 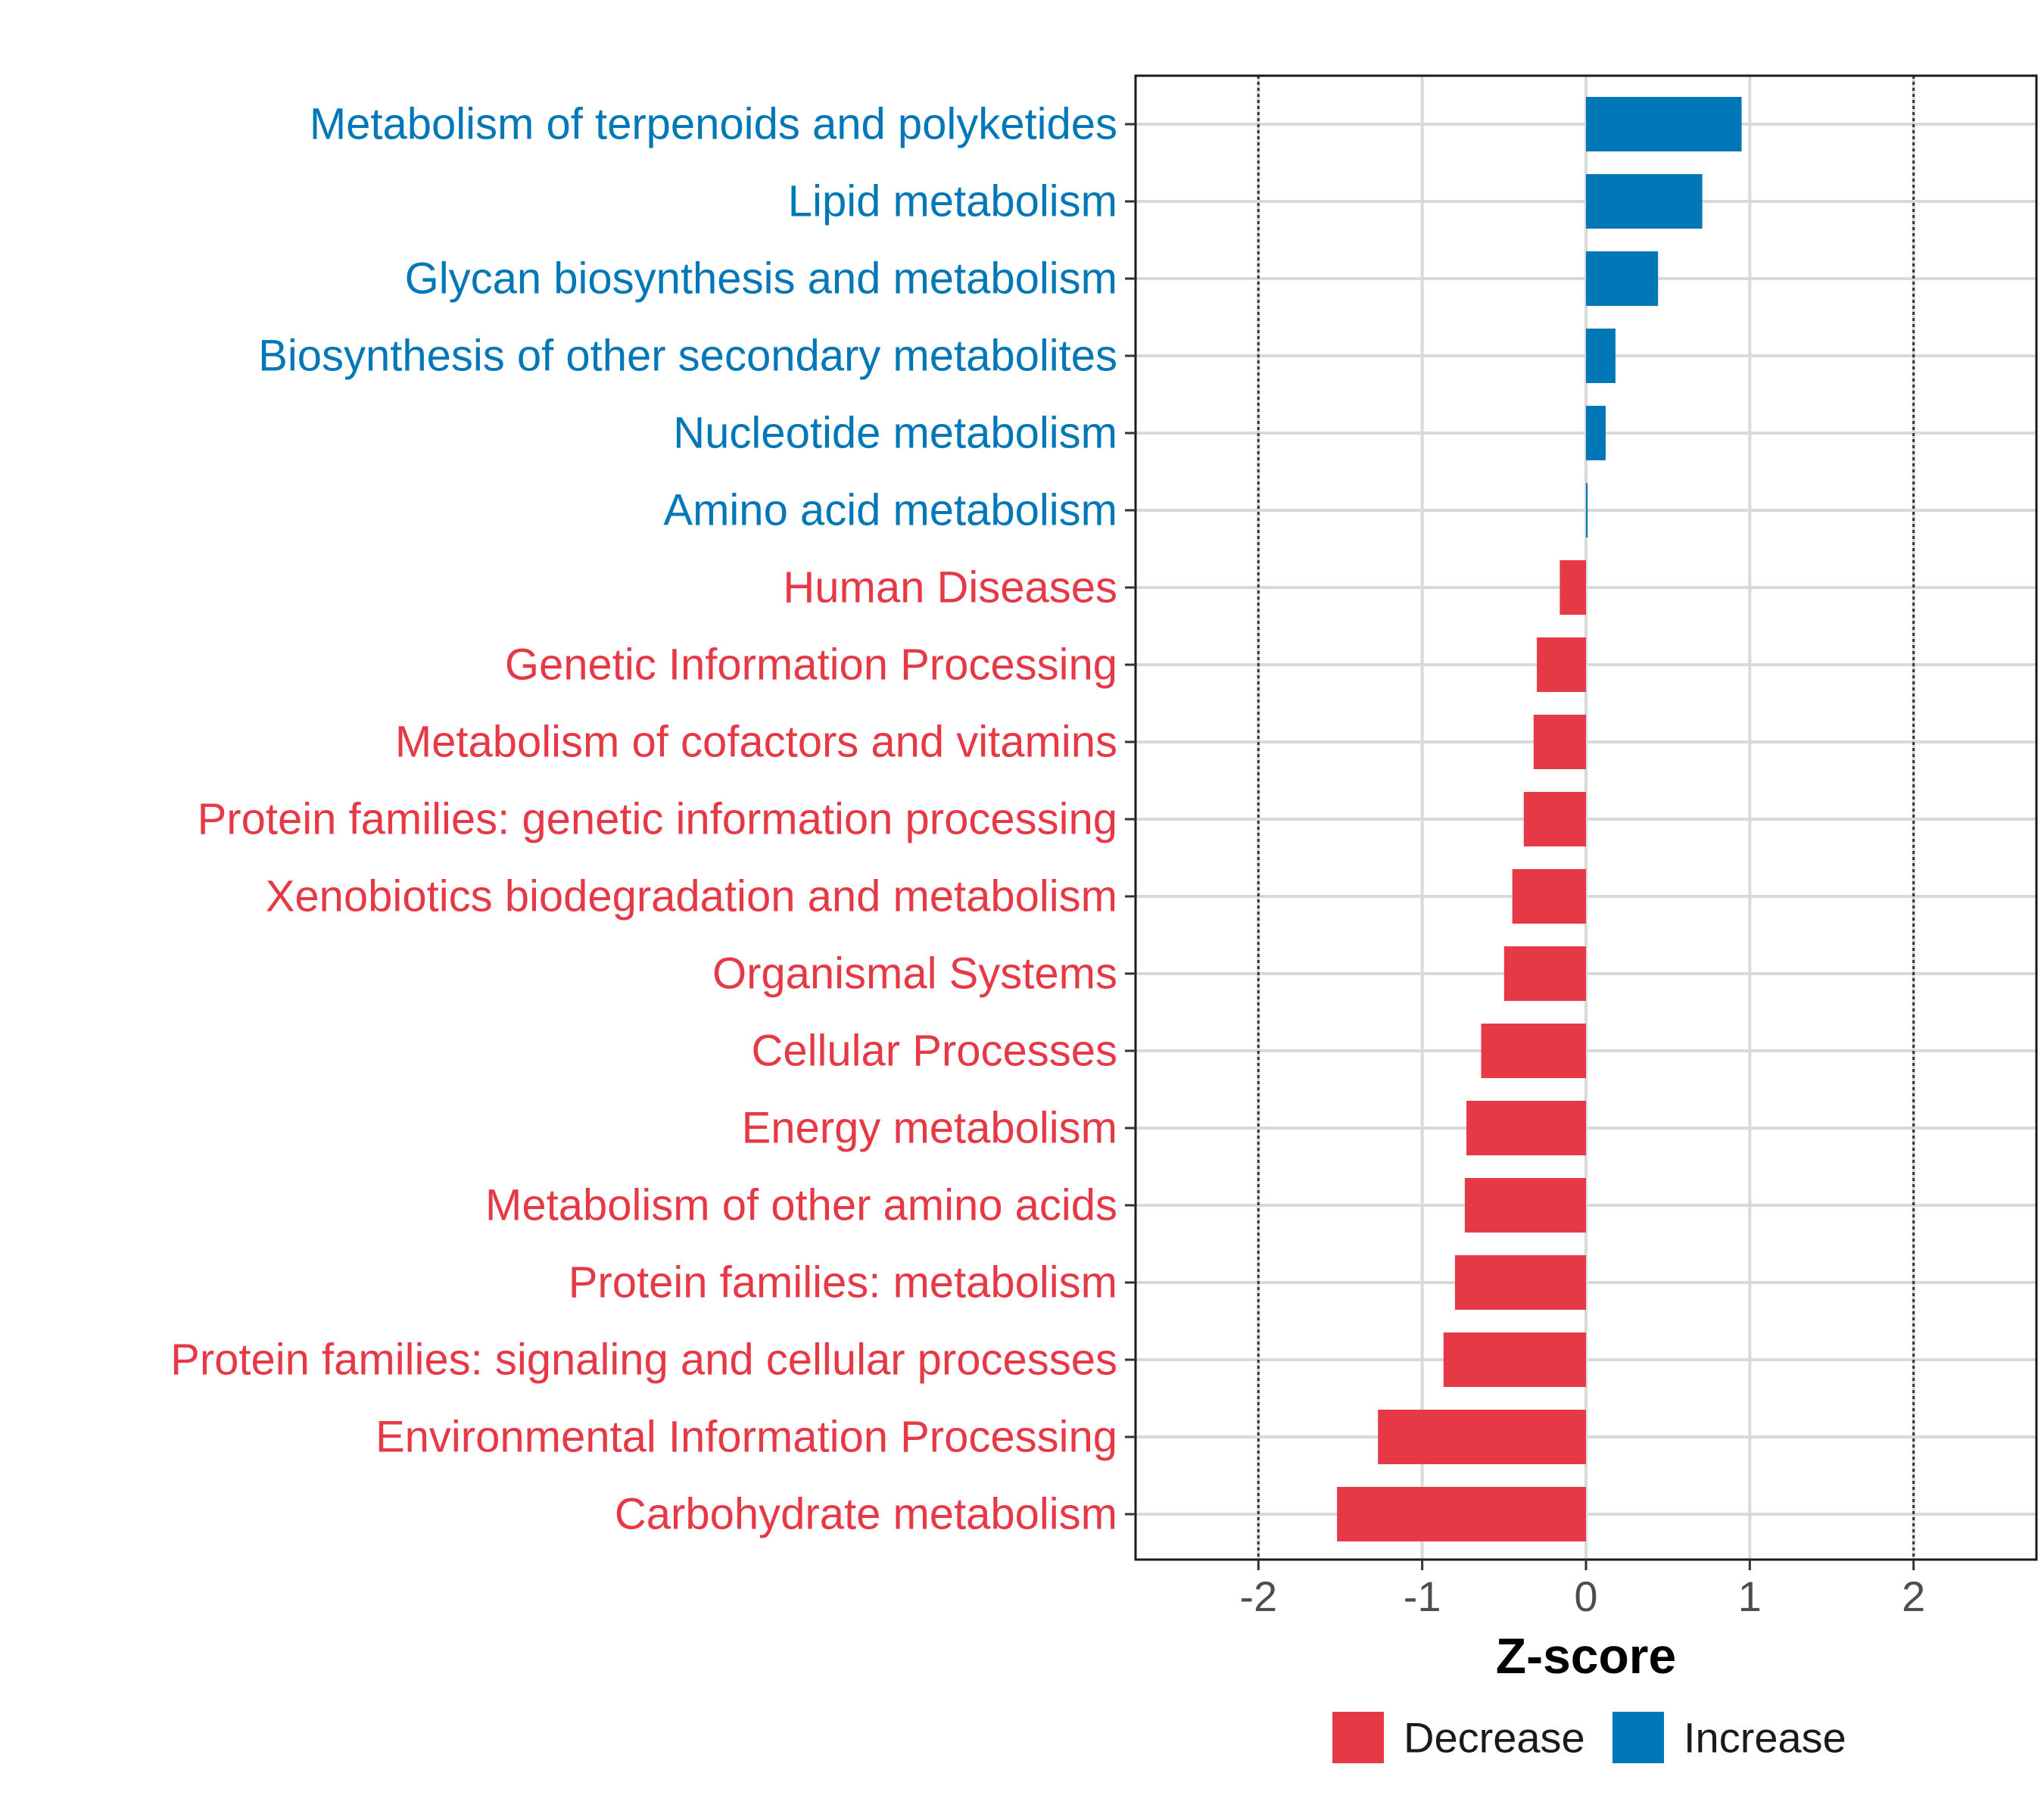 I want to click on x-axis-ticks: -2 -1 0 1 2, so click(x=1582, y=1590).